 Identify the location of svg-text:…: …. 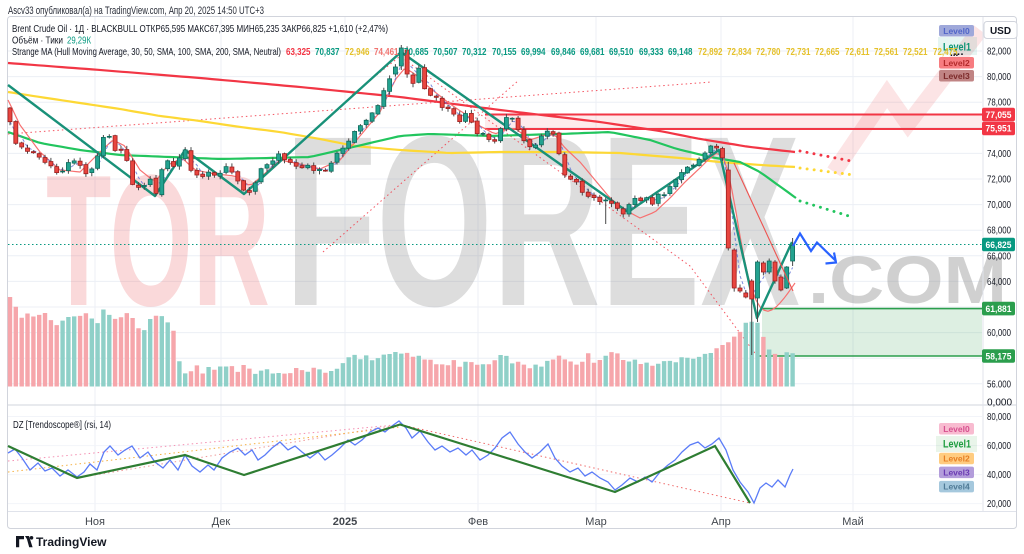
(958, 52).